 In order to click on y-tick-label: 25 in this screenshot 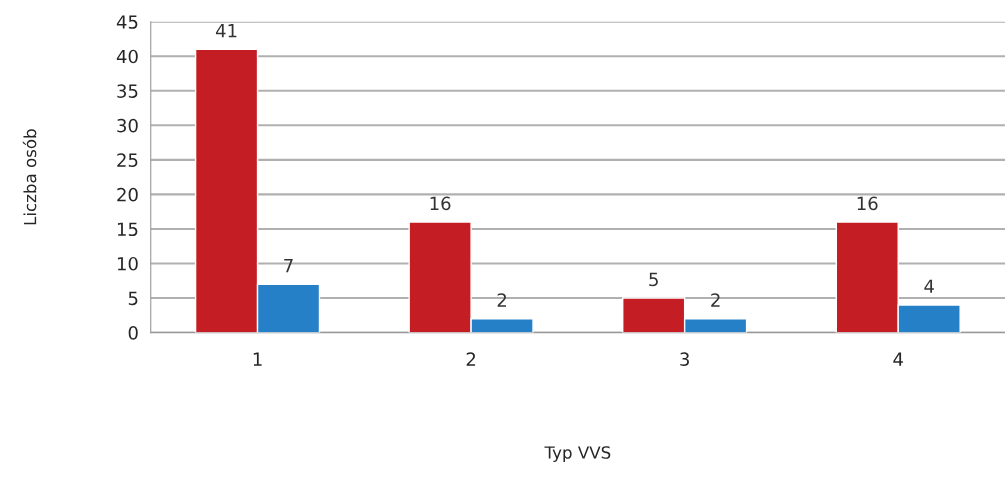, I will do `click(127, 160)`.